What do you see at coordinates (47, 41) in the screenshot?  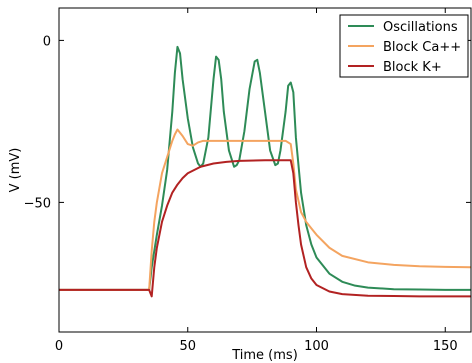 I see `y-tick-label: 0` at bounding box center [47, 41].